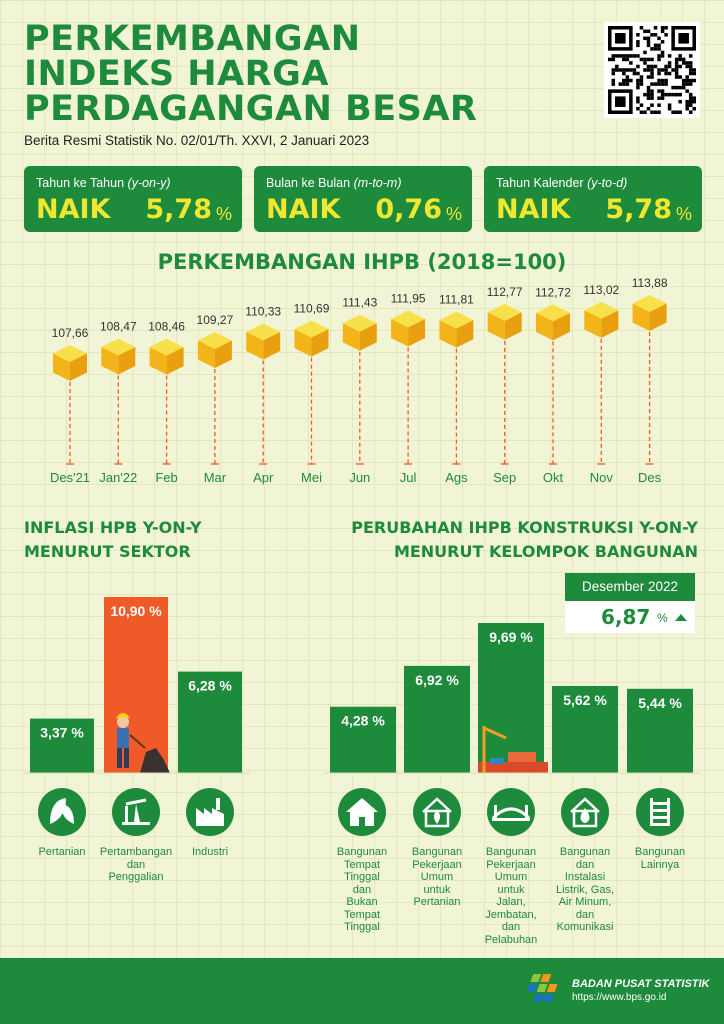 This screenshot has height=1024, width=724. I want to click on data-label: 108,46, so click(166, 327).